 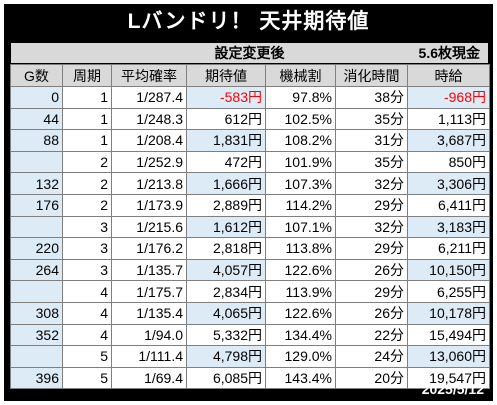 I want to click on cell-hourly: -968円, so click(x=448, y=97).